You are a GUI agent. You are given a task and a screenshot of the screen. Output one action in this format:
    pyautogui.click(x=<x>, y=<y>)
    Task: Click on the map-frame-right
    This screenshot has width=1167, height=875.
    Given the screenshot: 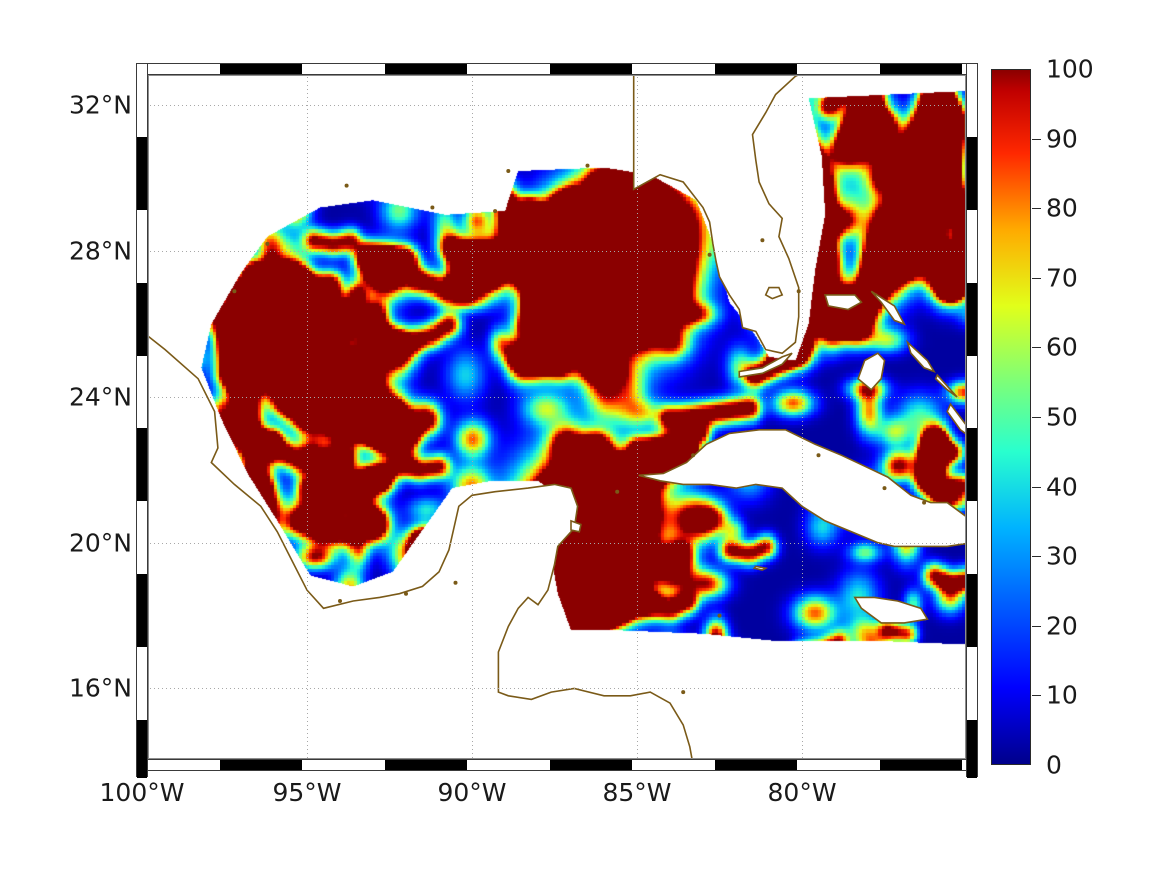 What is the action you would take?
    pyautogui.click(x=972, y=420)
    